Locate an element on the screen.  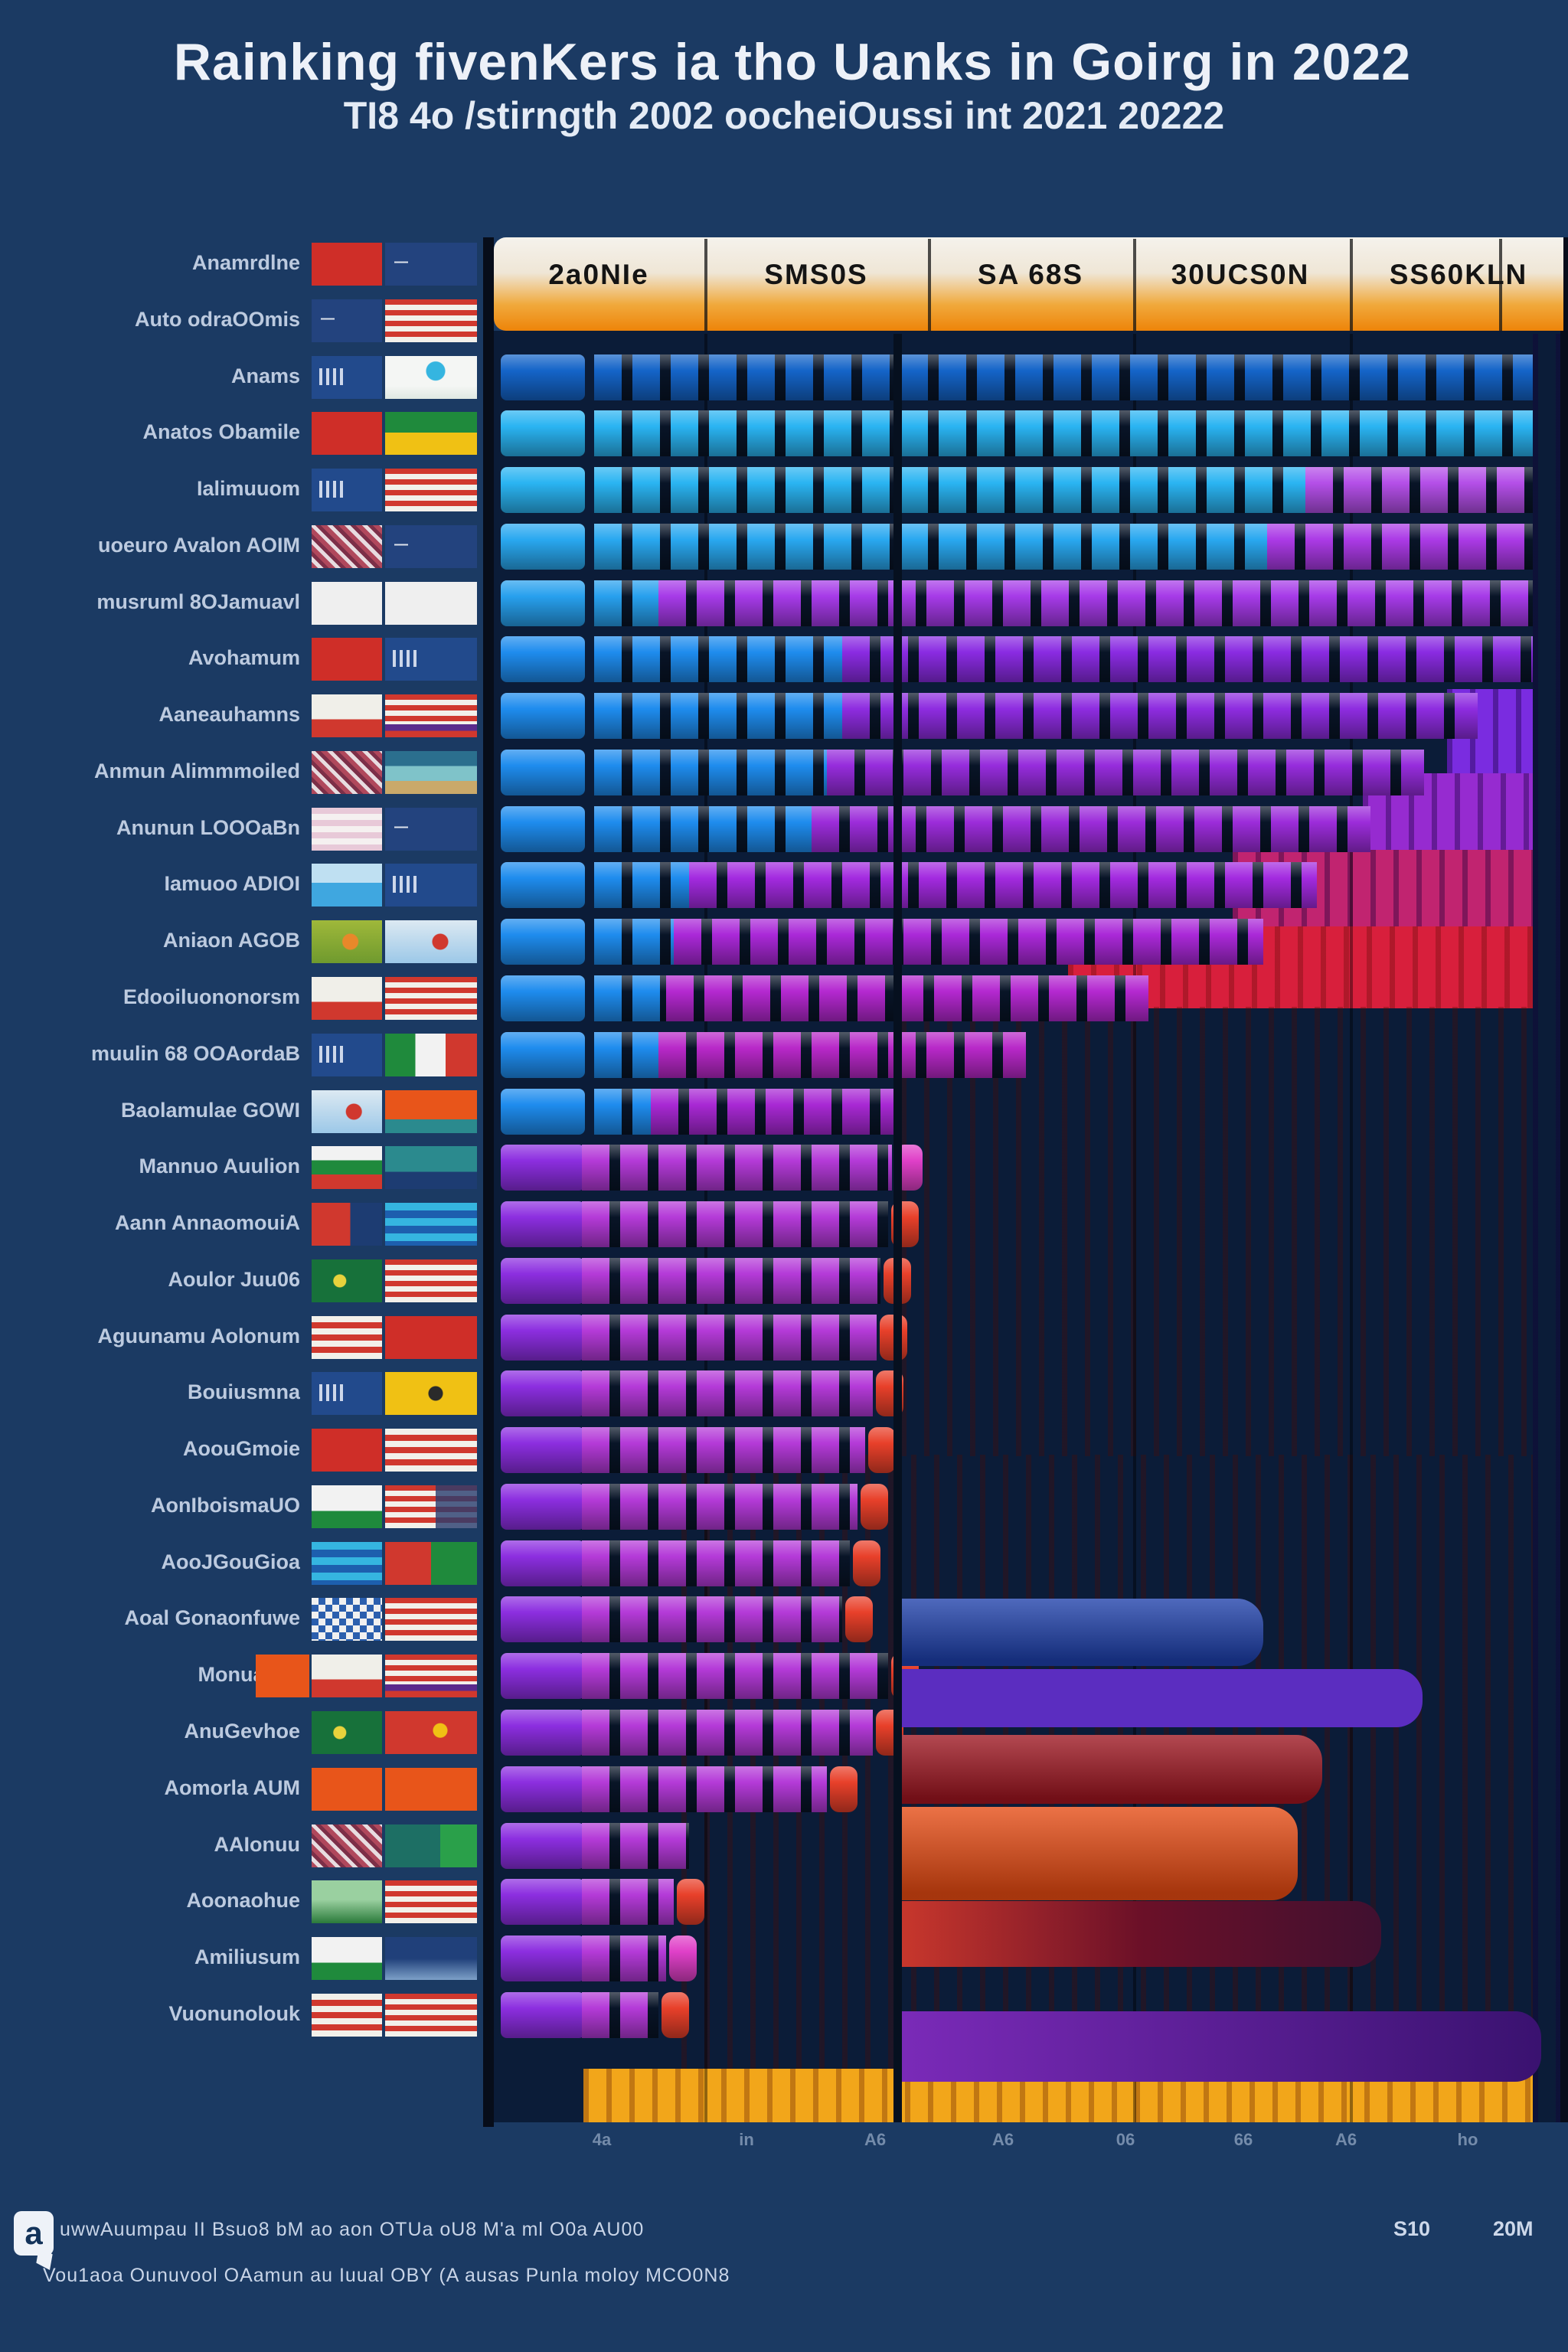
row-label: Anmun Alimmmoiled is located at coordinates (196, 770).